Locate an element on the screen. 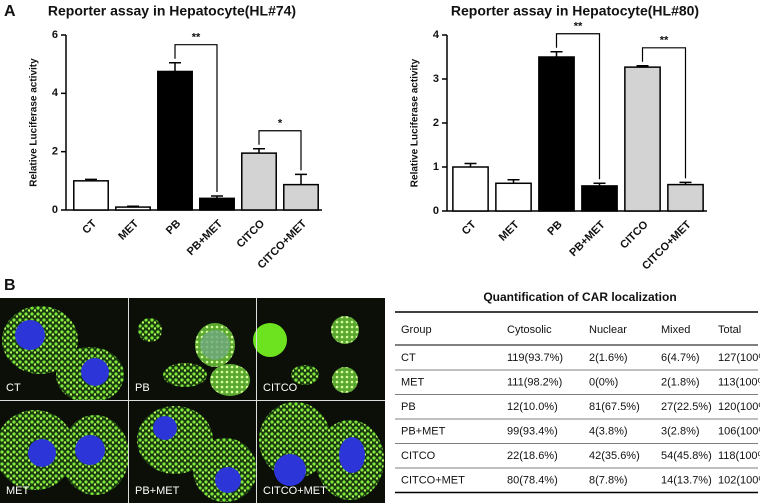 The width and height of the screenshot is (760, 503). image-label: CITCO is located at coordinates (280, 388).